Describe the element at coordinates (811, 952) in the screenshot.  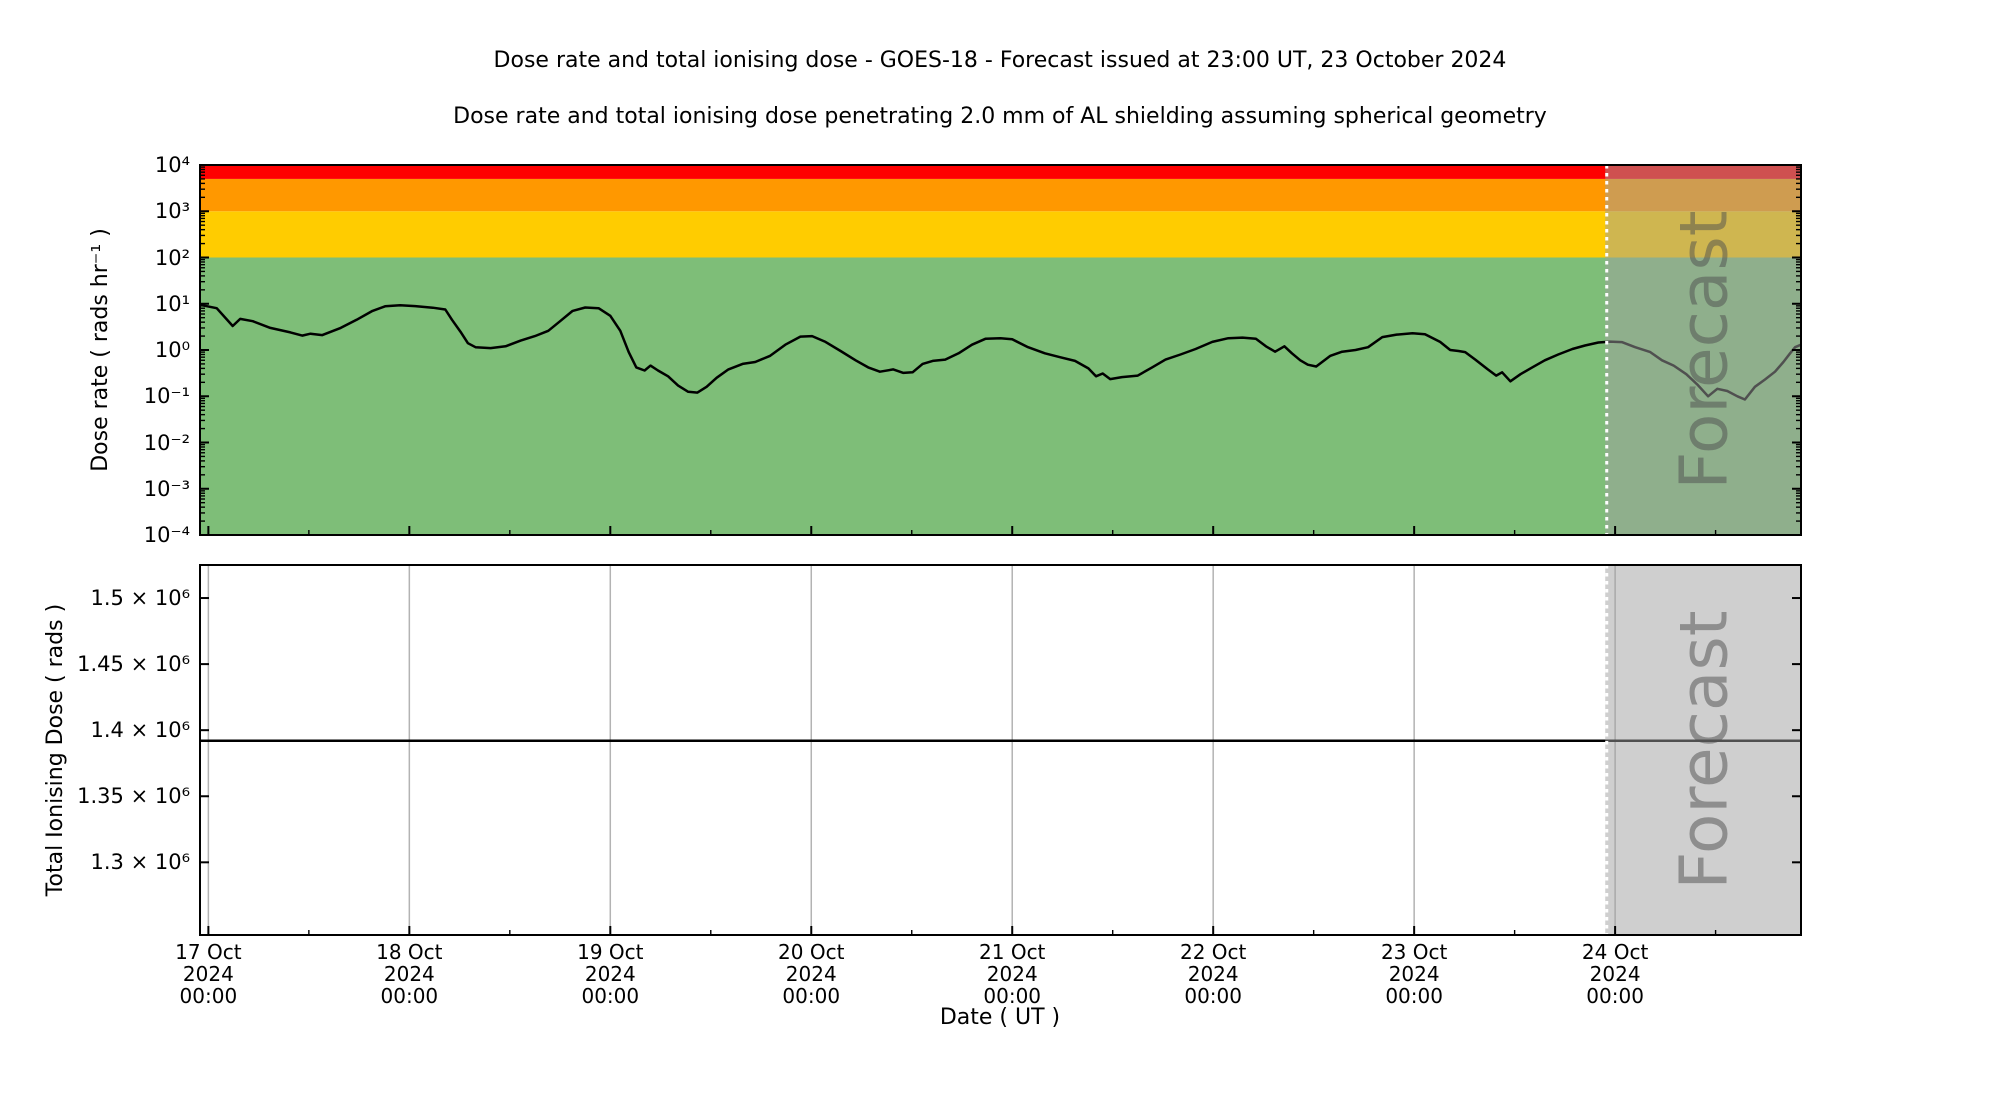
I see `x-tick-day: 20 Oct` at that location.